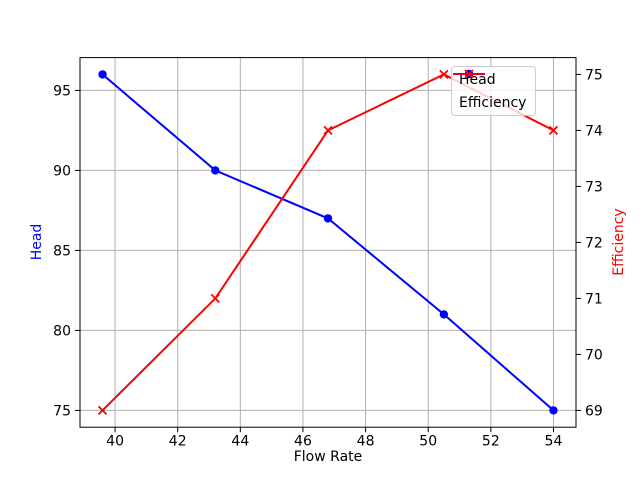 Image resolution: width=640 pixels, height=480 pixels. What do you see at coordinates (490, 90) in the screenshot?
I see `legend-item-efficiency: Efficiency` at bounding box center [490, 90].